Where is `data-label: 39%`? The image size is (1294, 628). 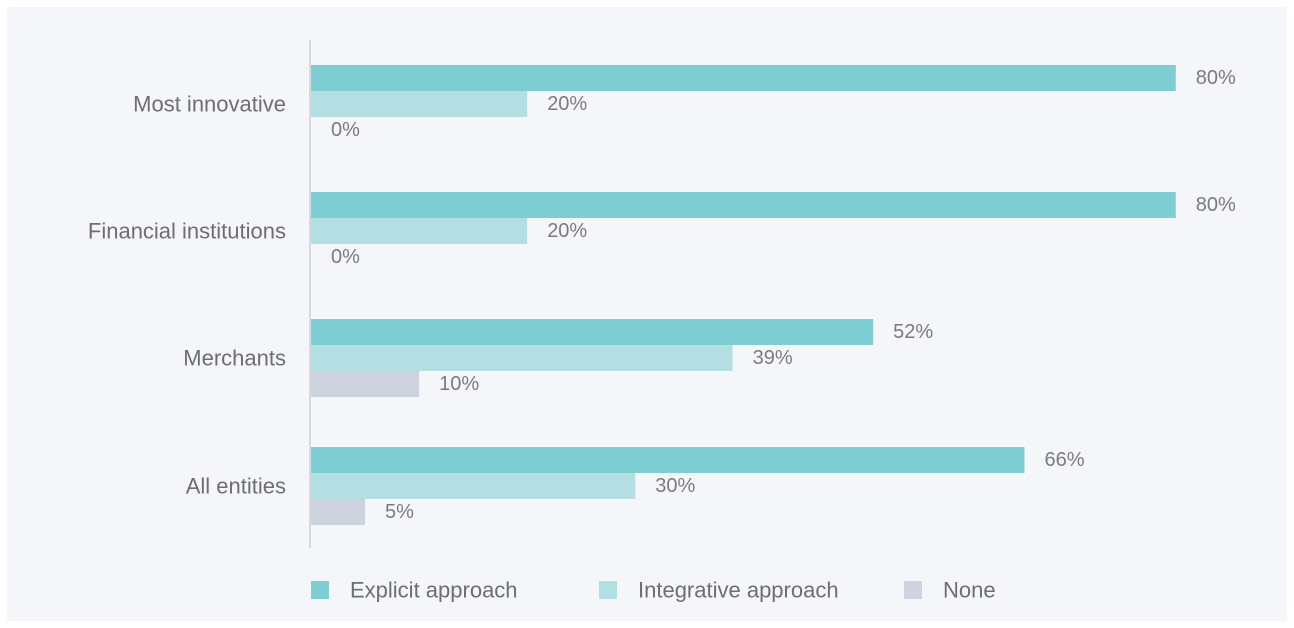
data-label: 39% is located at coordinates (773, 358).